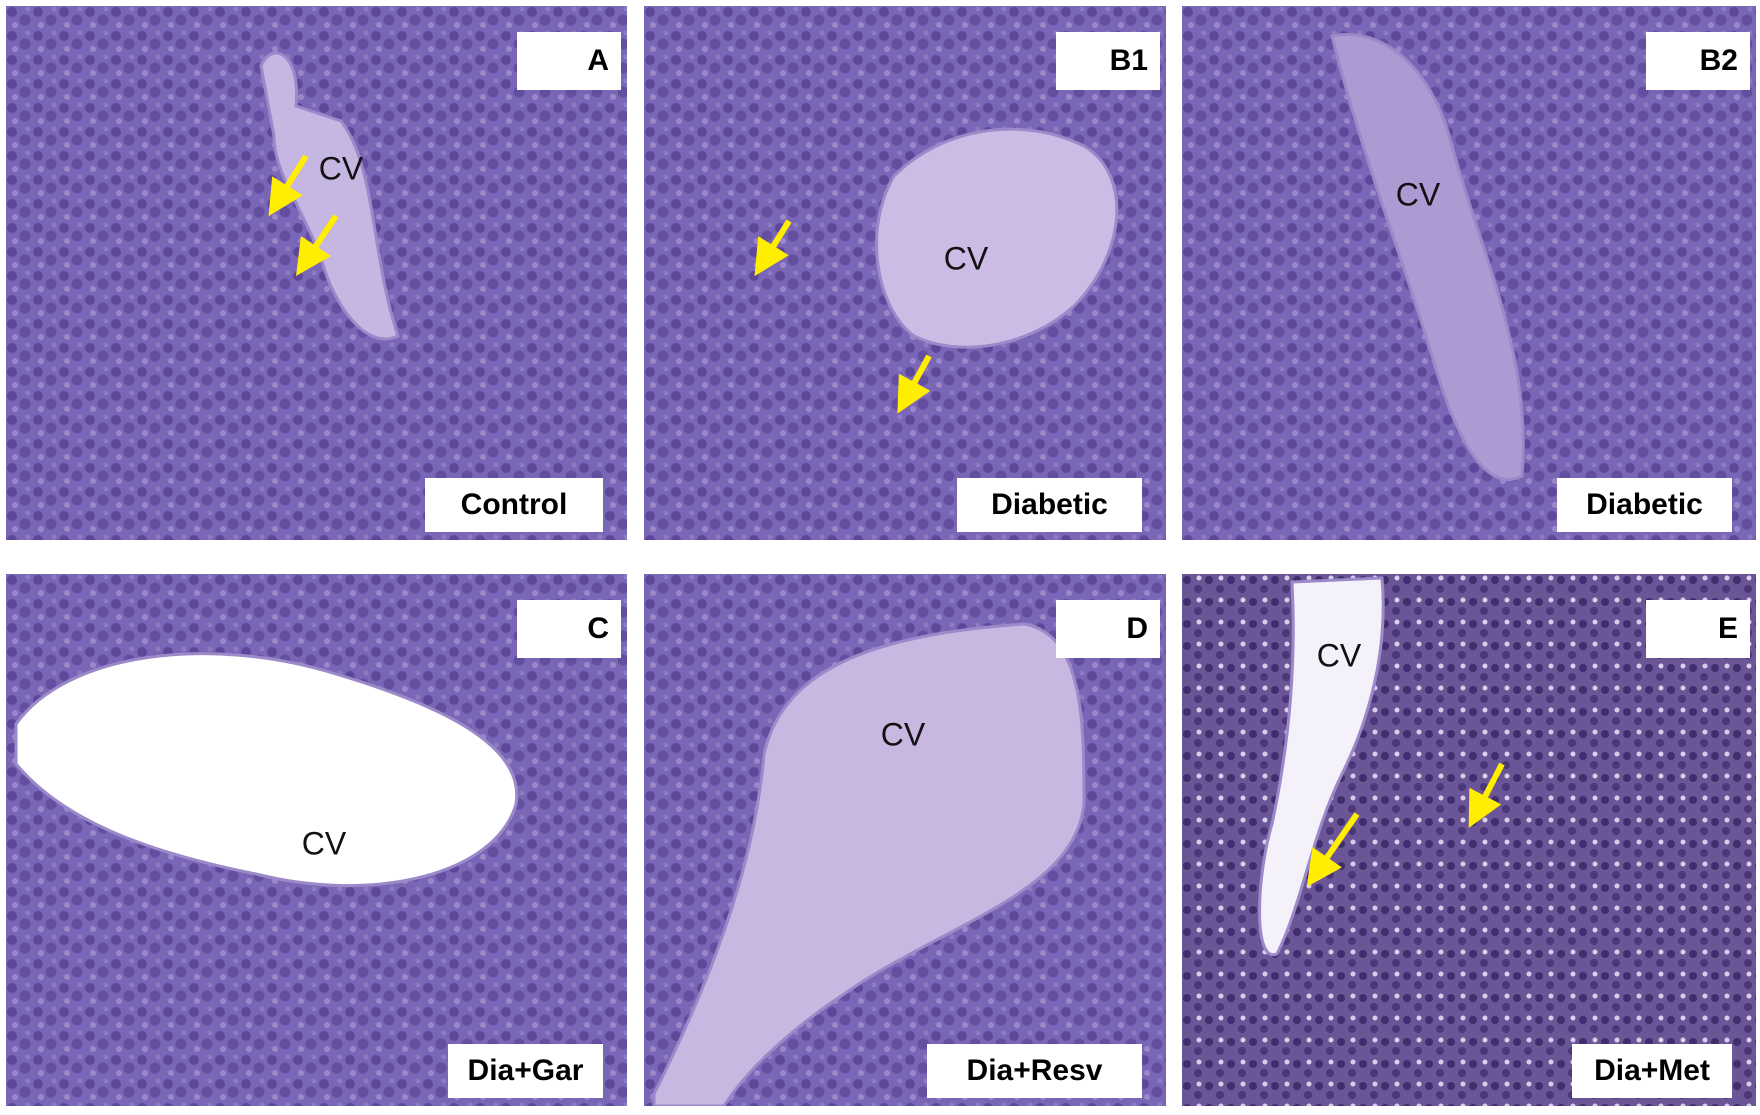 The height and width of the screenshot is (1115, 1760). I want to click on panel-letter: E, so click(1728, 628).